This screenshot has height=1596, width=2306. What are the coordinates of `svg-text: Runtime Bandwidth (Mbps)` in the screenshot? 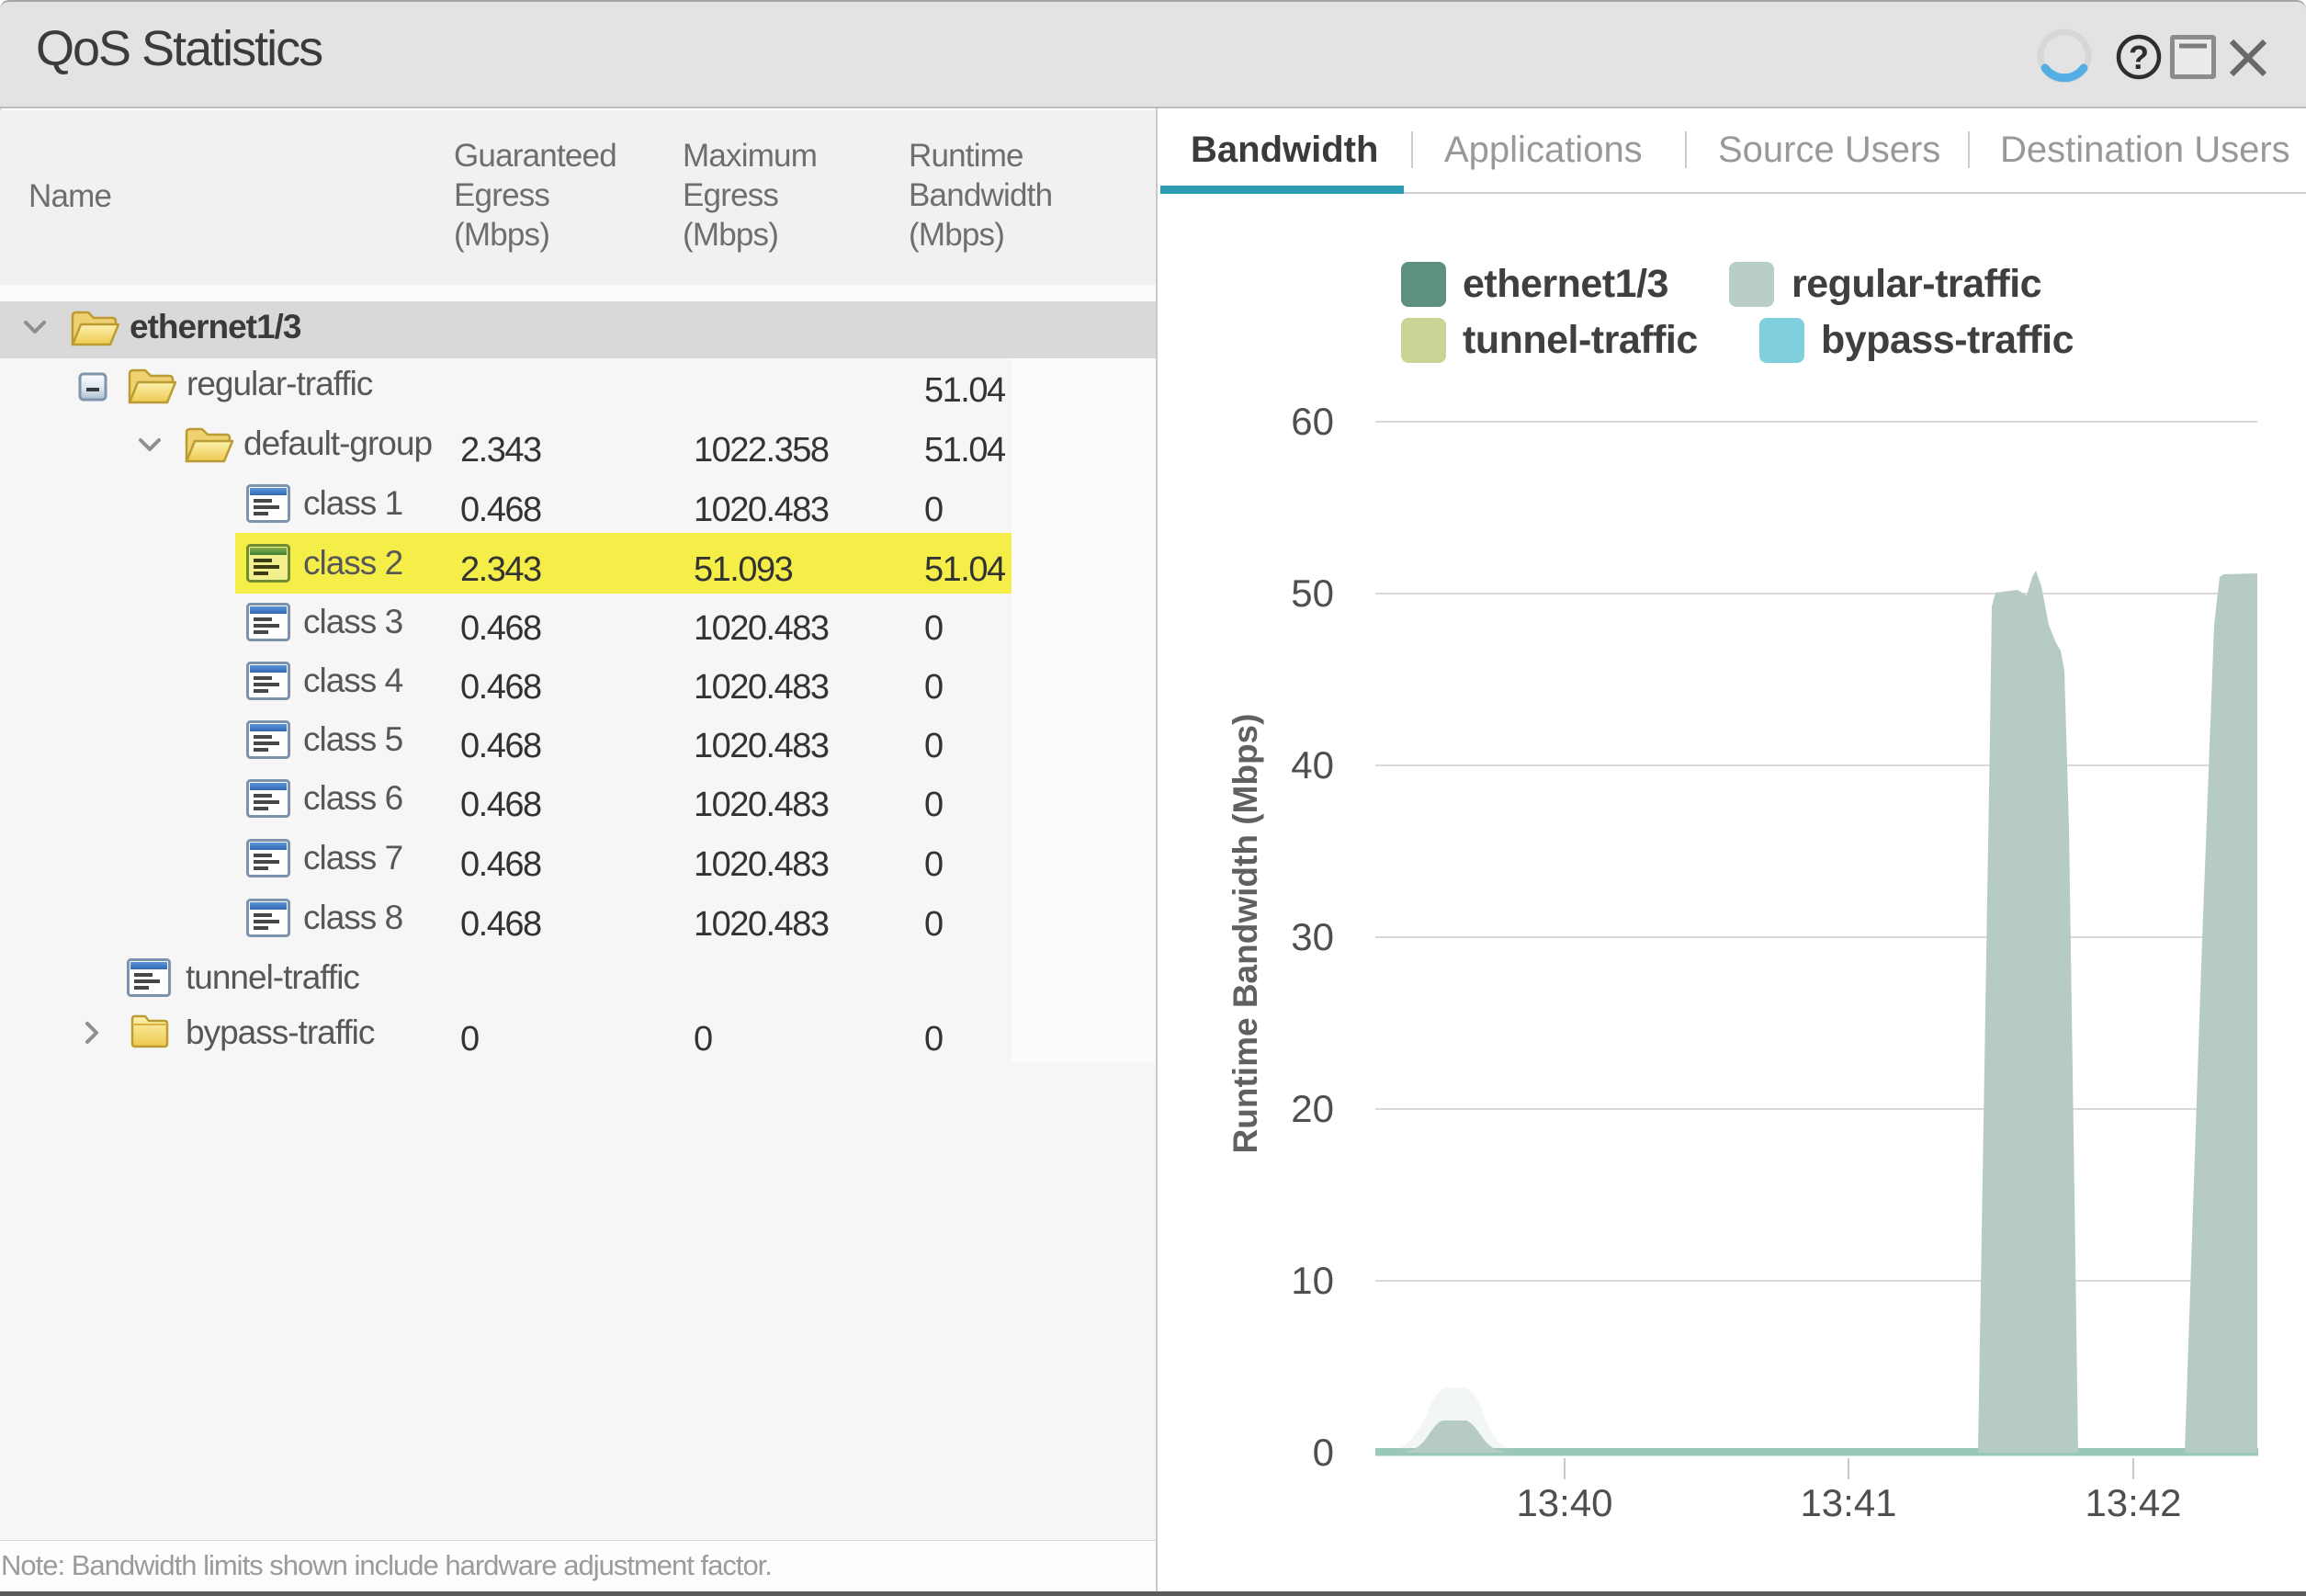 It's located at (1245, 934).